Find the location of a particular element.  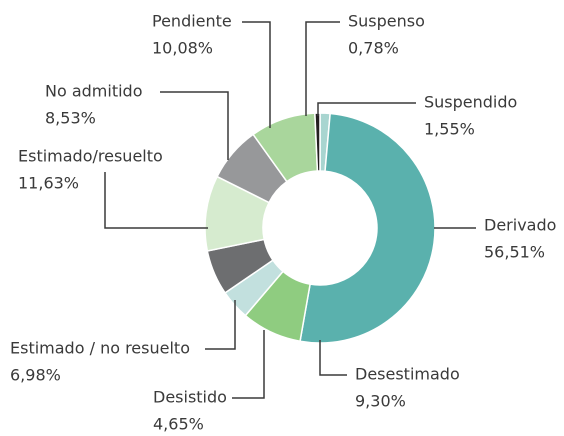

value-label: 10,08% is located at coordinates (182, 48).